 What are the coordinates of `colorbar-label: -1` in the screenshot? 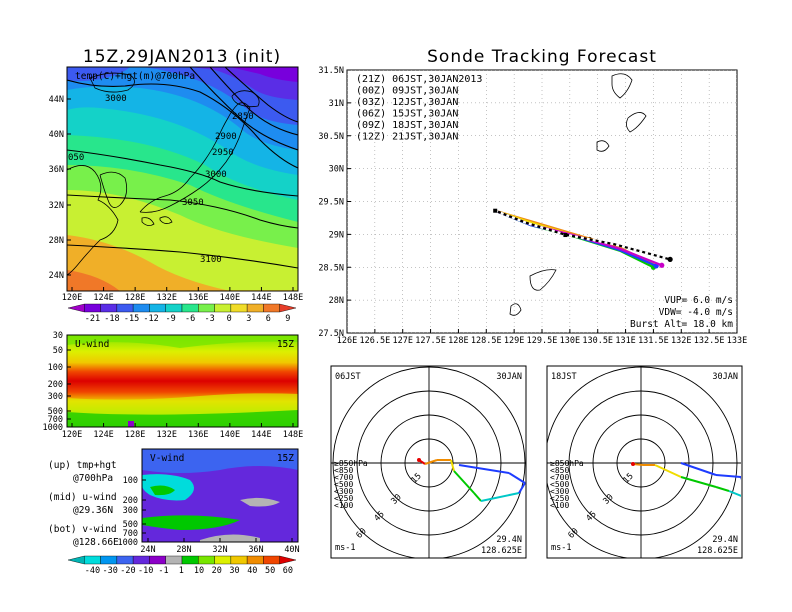 It's located at (163, 571).